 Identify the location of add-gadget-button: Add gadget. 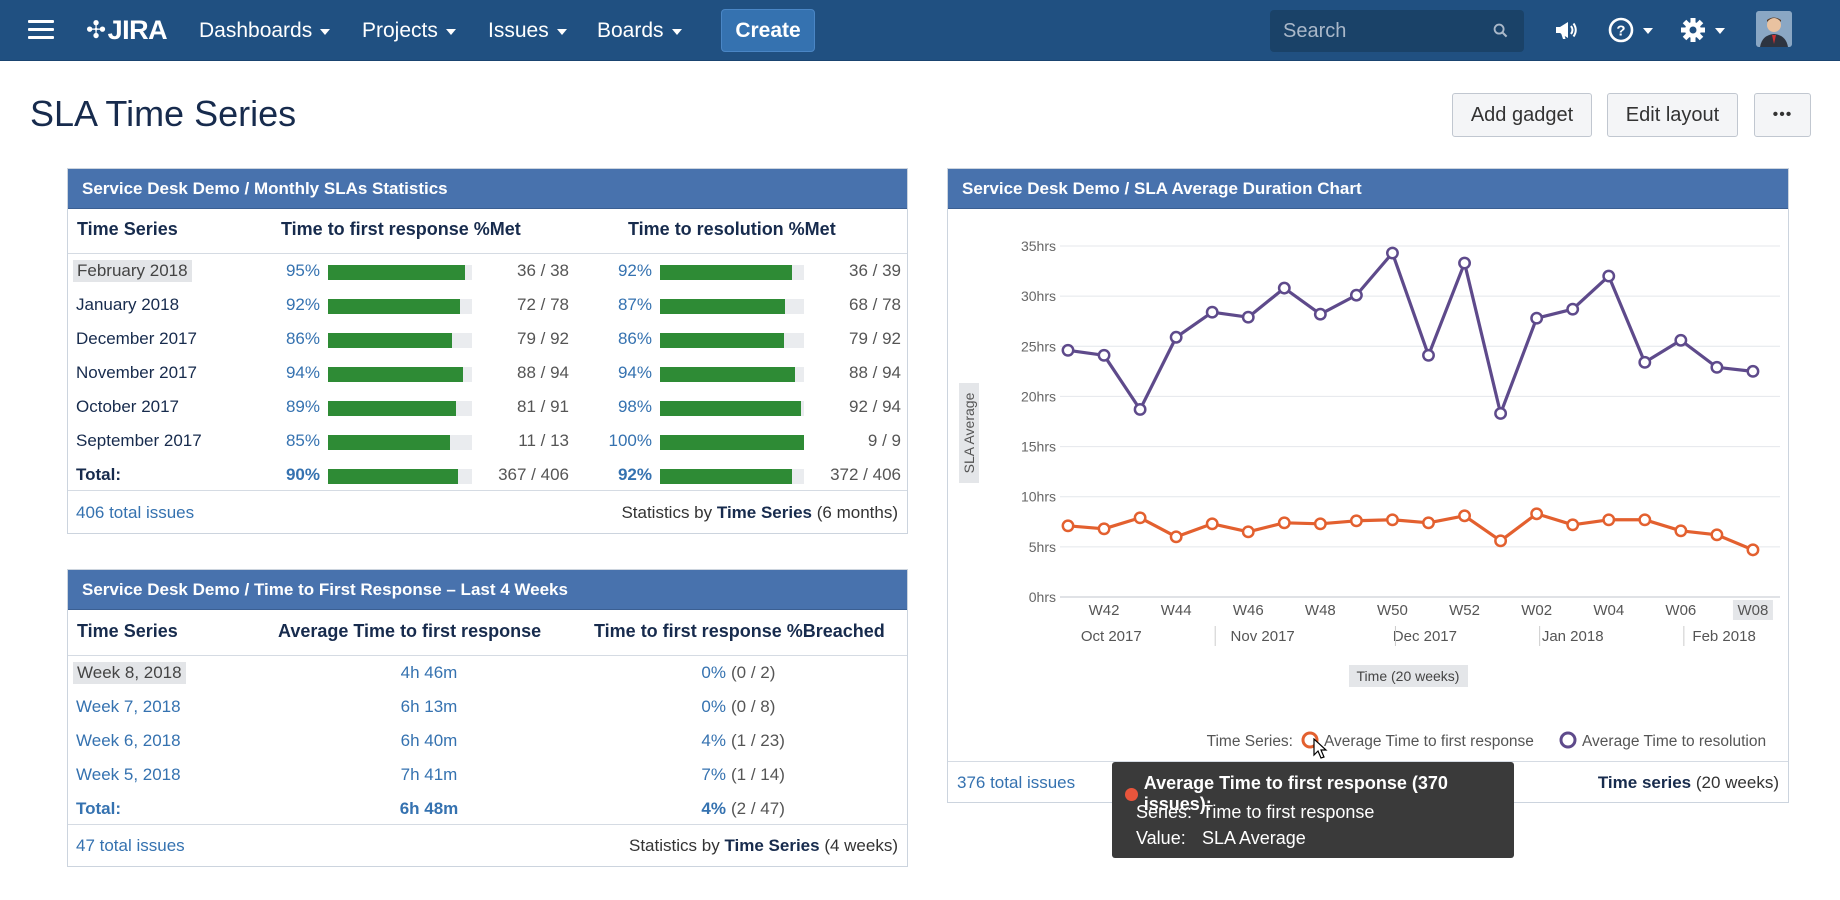
(1522, 115).